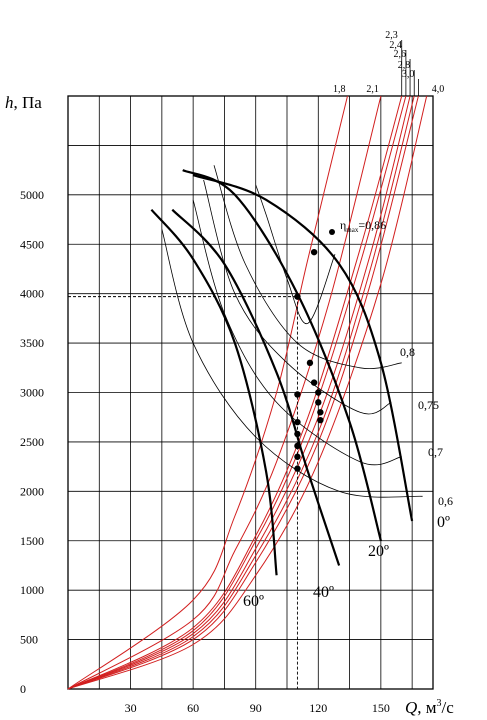 This screenshot has height=720, width=487. I want to click on y-tick-label: 500, so click(29, 640).